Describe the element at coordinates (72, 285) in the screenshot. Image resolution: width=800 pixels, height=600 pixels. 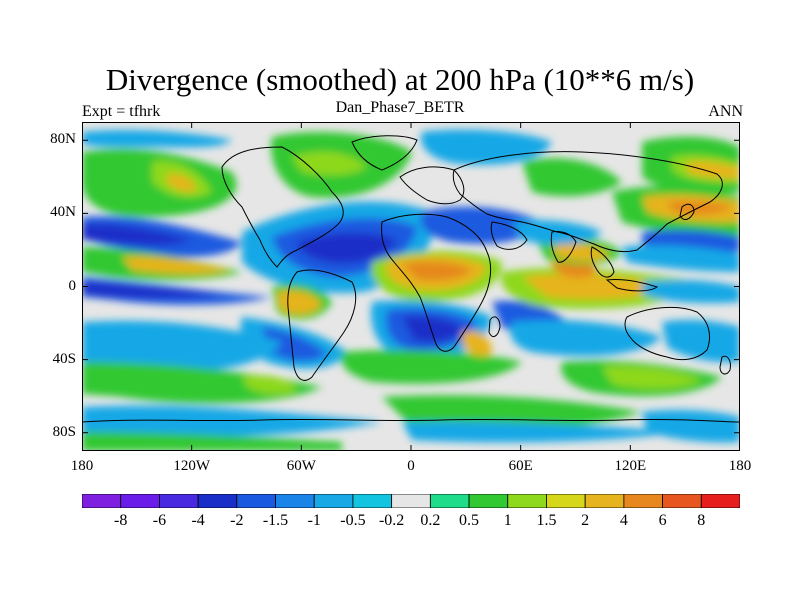
I see `latitude-label: 0` at that location.